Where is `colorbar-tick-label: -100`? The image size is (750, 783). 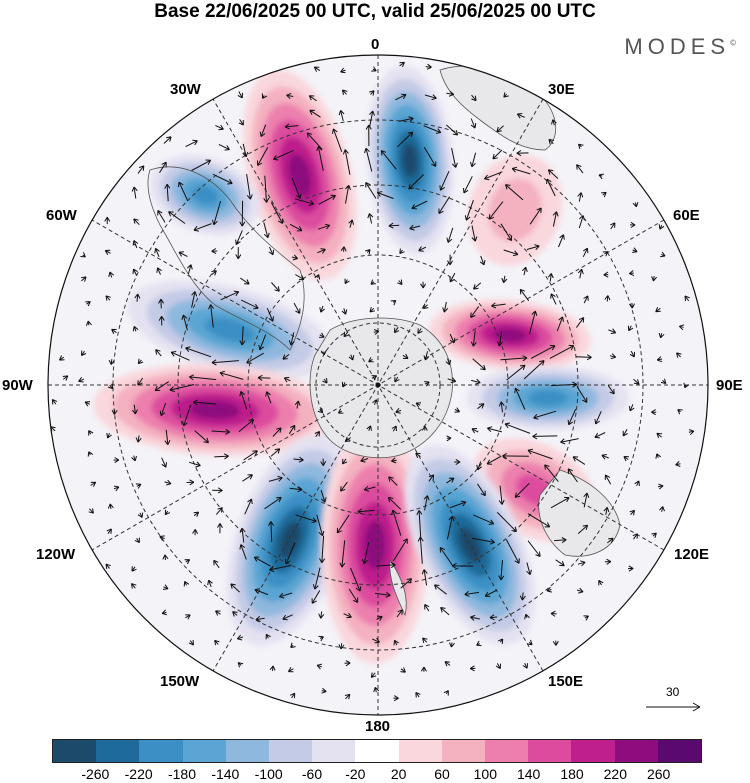 colorbar-tick-label: -100 is located at coordinates (268, 774).